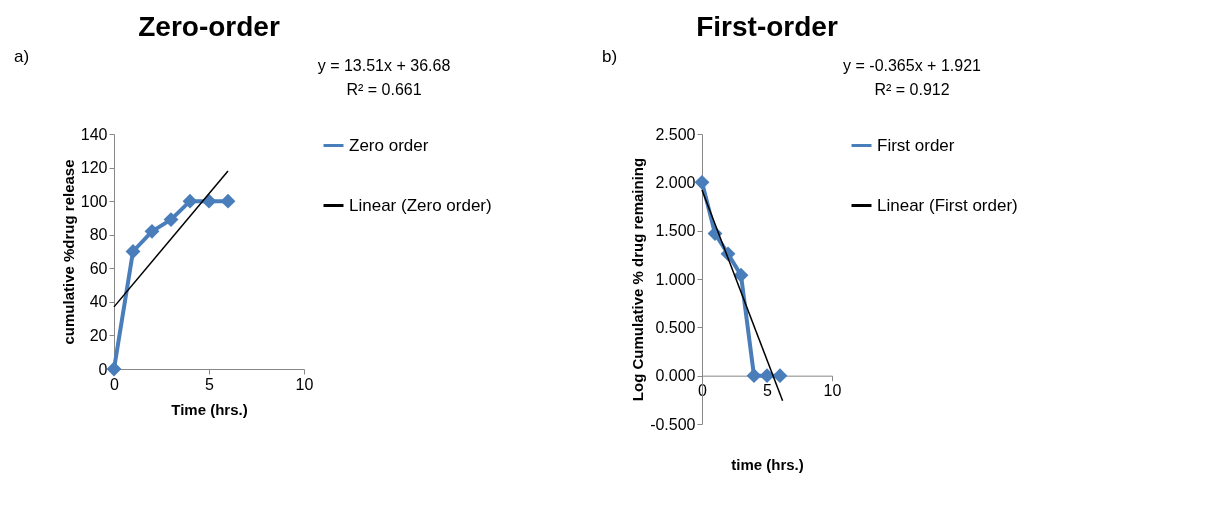 The height and width of the screenshot is (523, 1227). What do you see at coordinates (22, 56) in the screenshot?
I see `text: a)` at bounding box center [22, 56].